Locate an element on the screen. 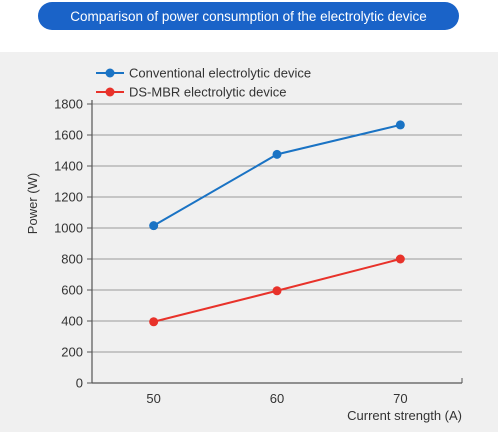 This screenshot has height=432, width=498. y-tick-label: 400 is located at coordinates (72, 321).